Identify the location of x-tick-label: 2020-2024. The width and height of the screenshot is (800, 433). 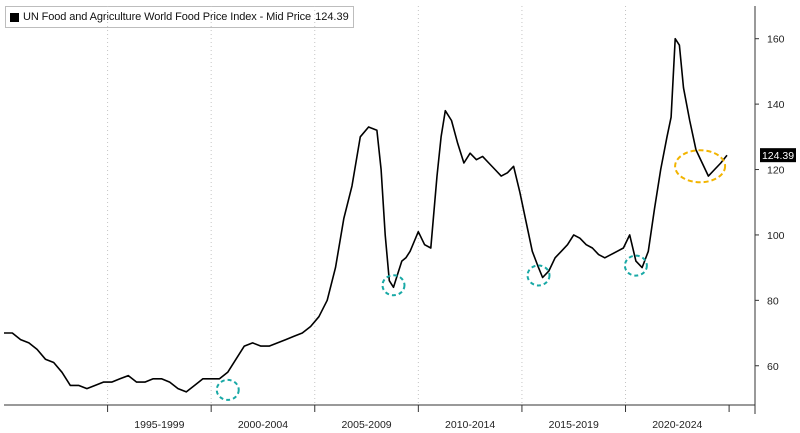
(677, 425).